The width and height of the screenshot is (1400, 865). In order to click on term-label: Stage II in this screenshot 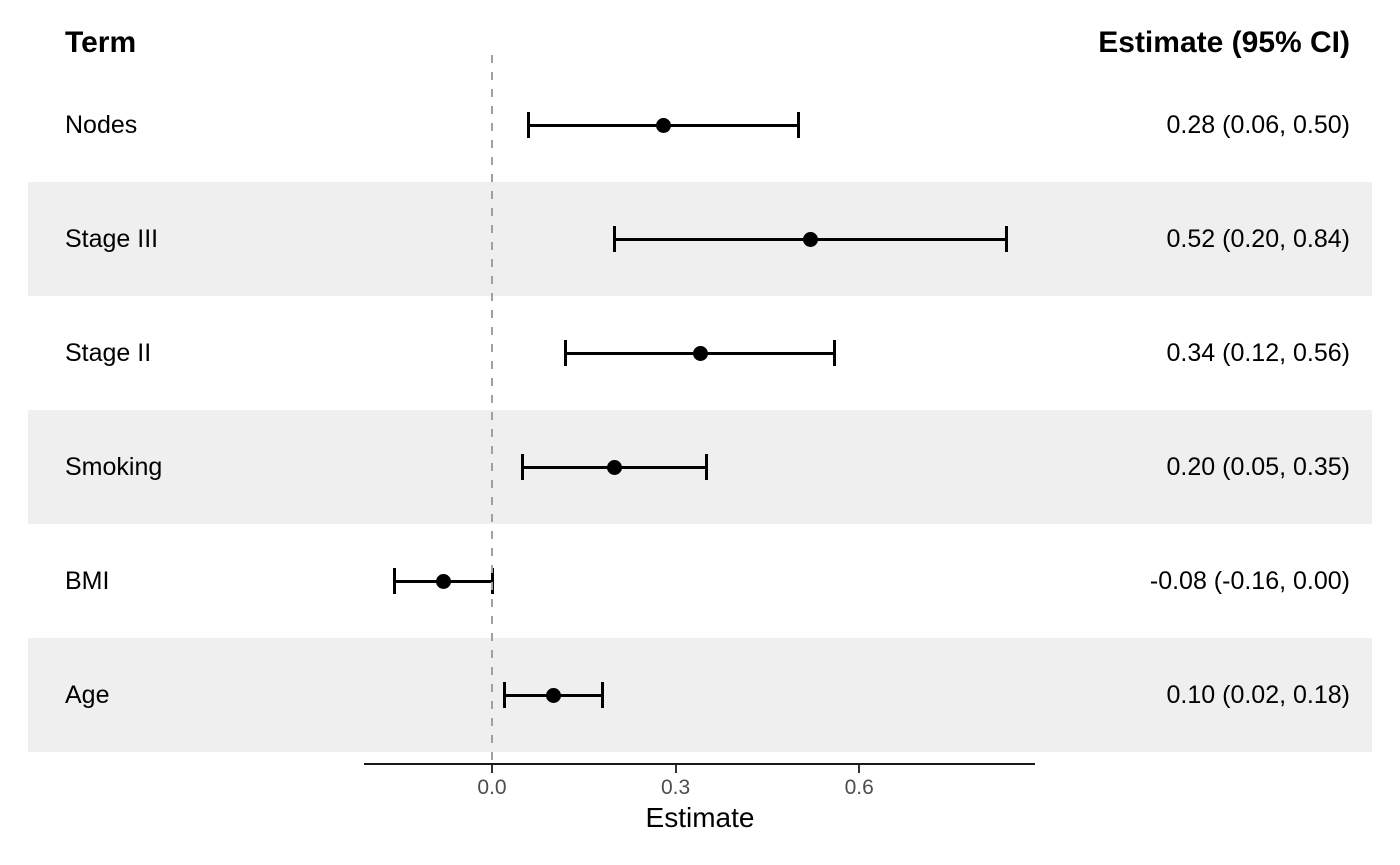, I will do `click(108, 352)`.